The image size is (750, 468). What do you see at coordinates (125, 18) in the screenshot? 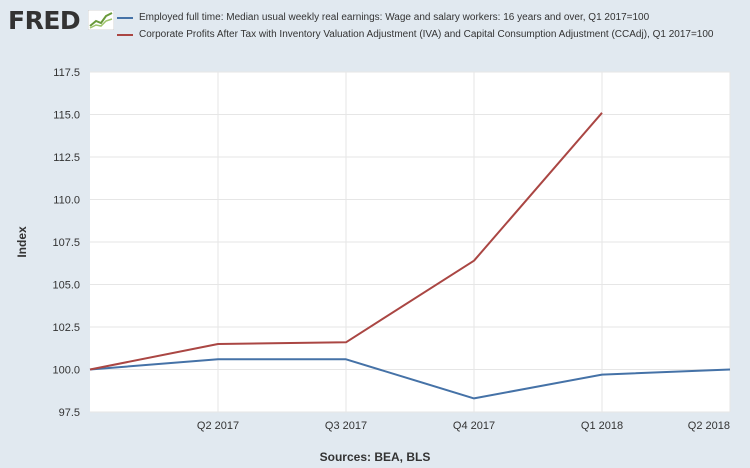
I see `legend-swatch-earnings` at bounding box center [125, 18].